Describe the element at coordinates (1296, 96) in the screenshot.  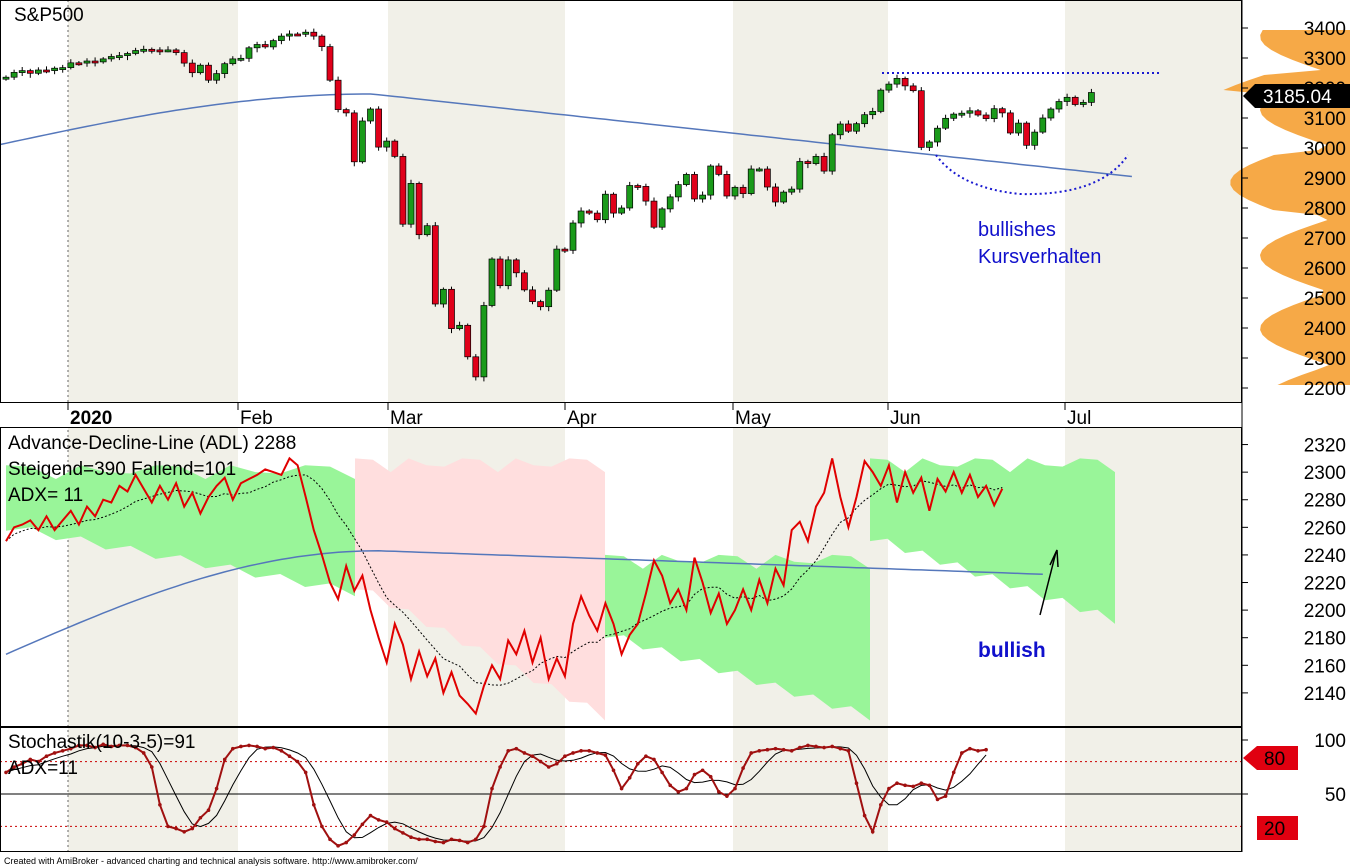
I see `last-price-flag: 3185.04` at that location.